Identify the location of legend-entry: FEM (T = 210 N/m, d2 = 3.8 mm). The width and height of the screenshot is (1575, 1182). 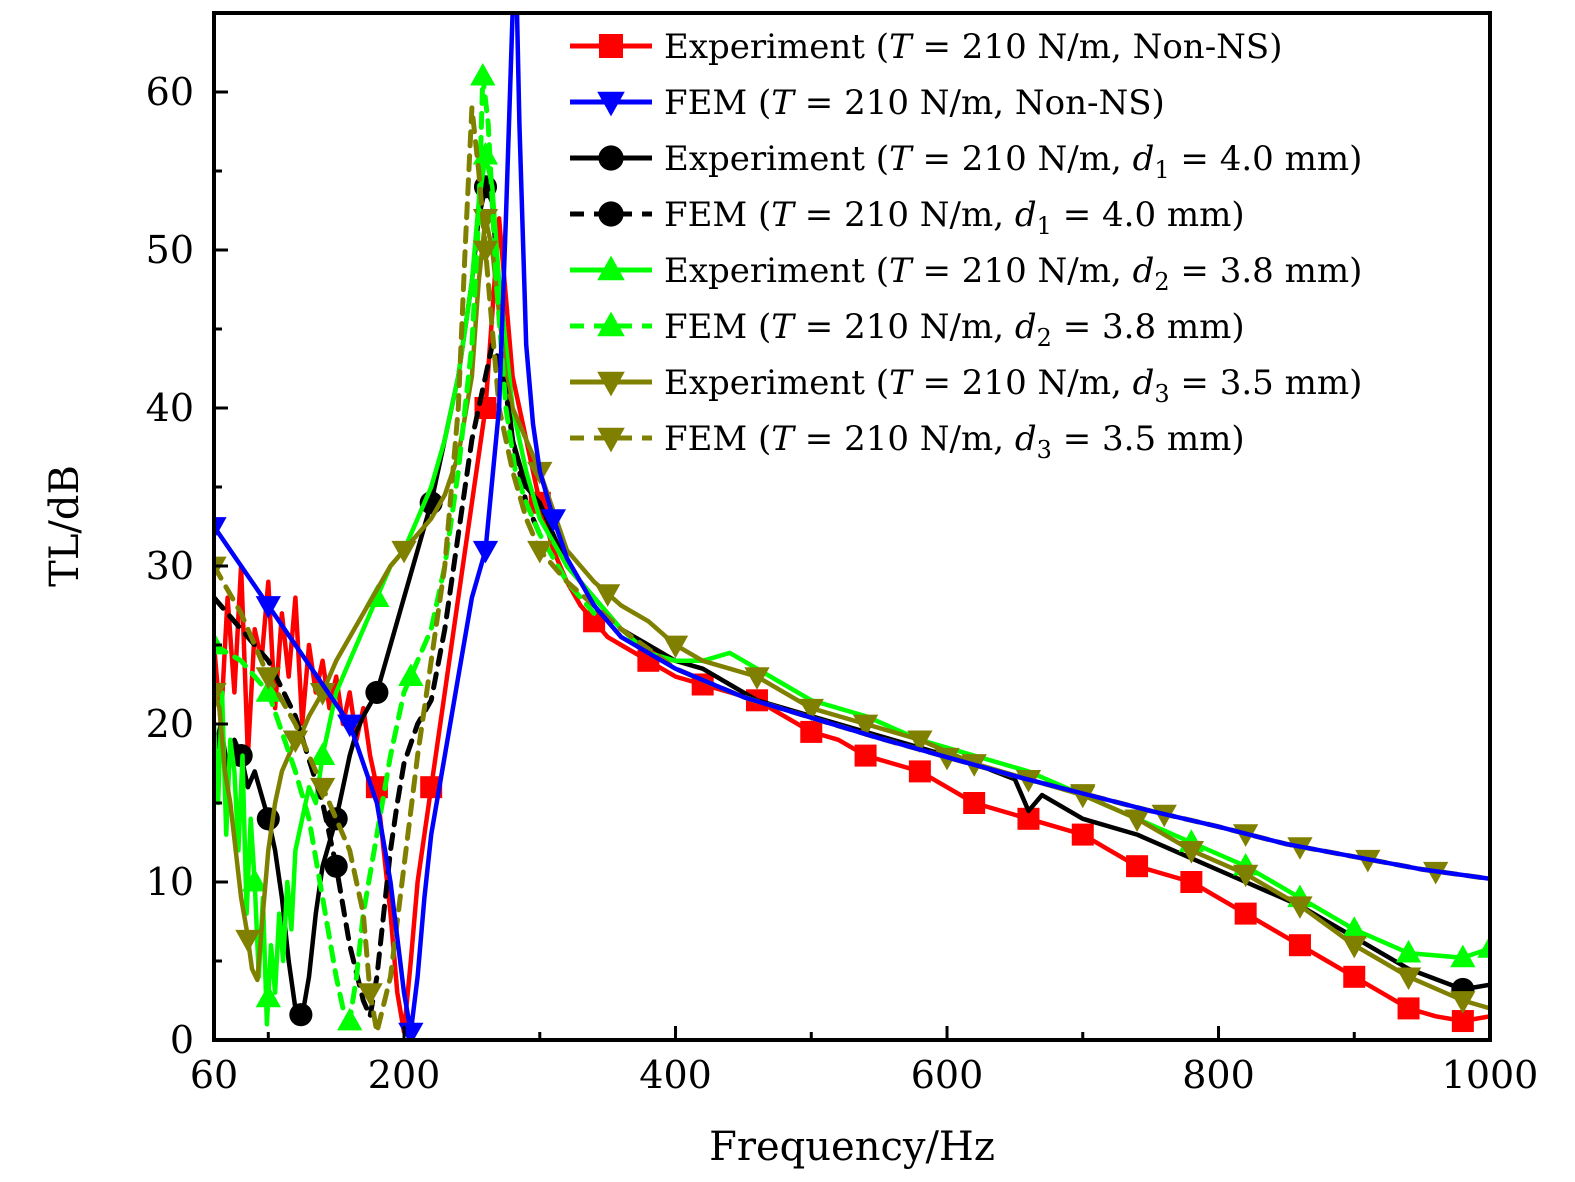
(907, 329).